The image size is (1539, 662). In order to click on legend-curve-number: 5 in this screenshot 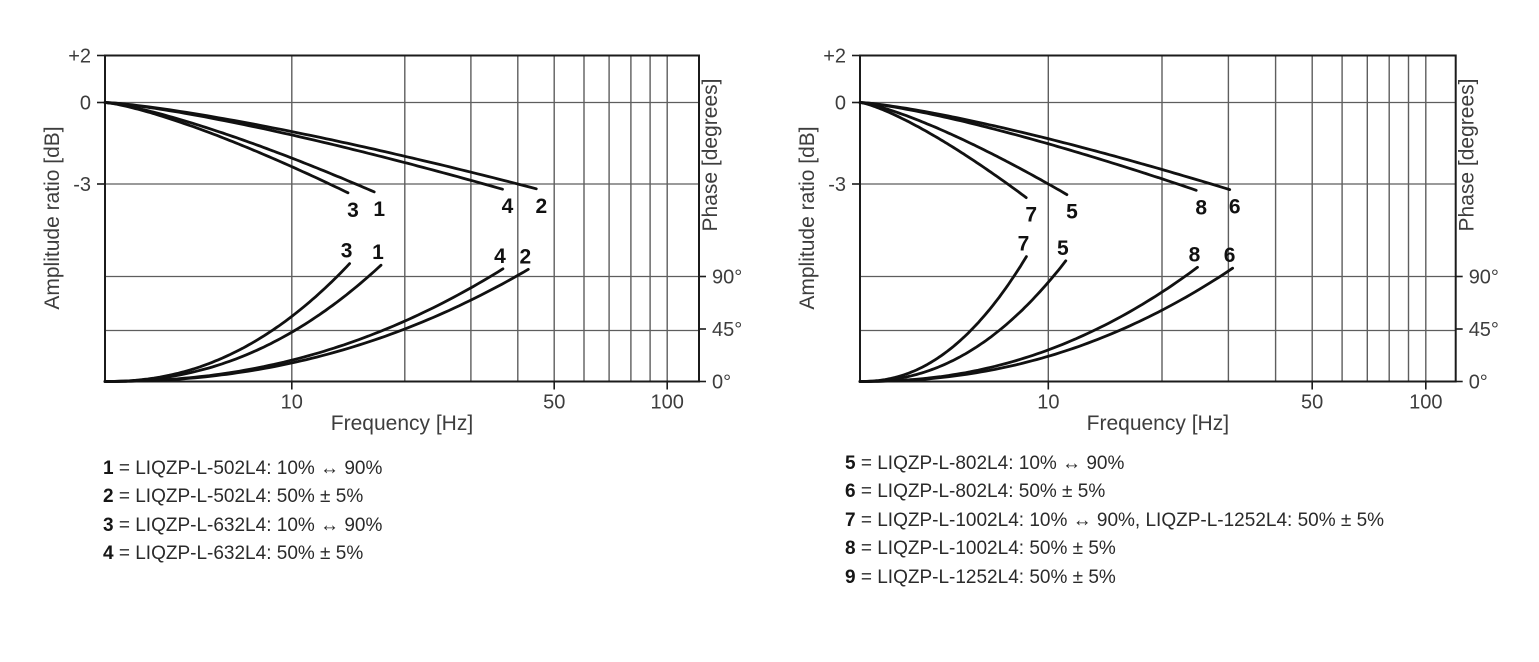, I will do `click(850, 463)`.